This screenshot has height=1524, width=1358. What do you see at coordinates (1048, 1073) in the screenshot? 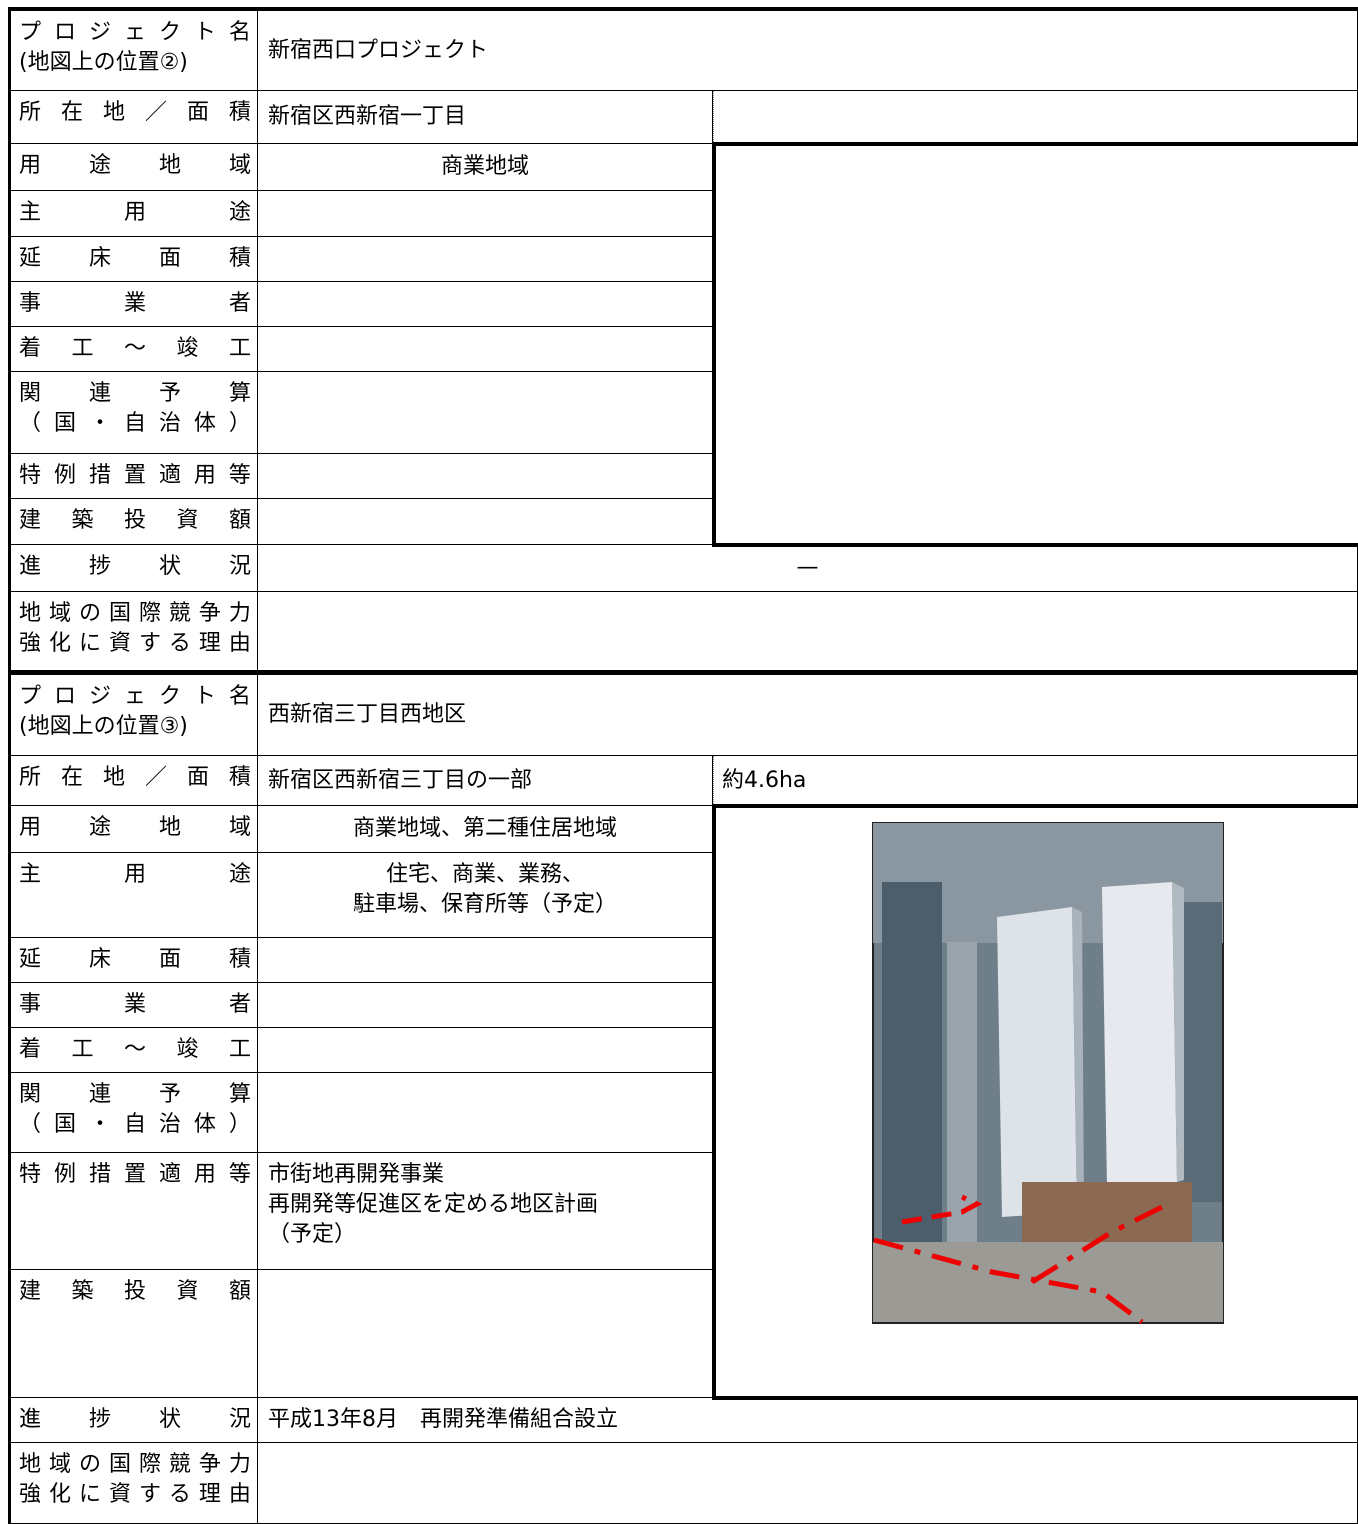
I see `rendering-photo` at bounding box center [1048, 1073].